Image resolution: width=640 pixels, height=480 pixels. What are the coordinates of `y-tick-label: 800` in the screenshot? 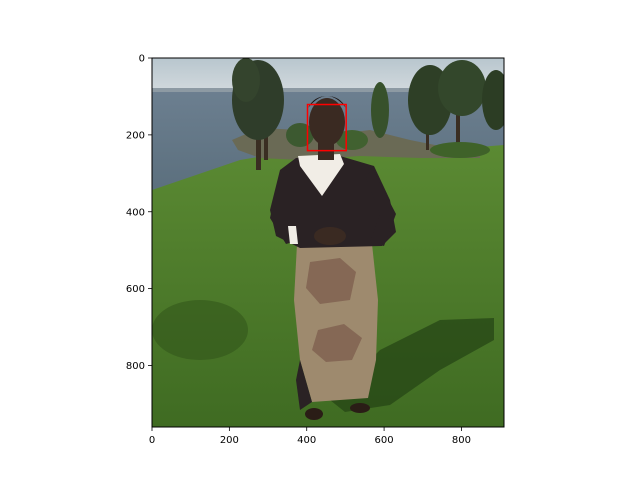 It's located at (135, 366).